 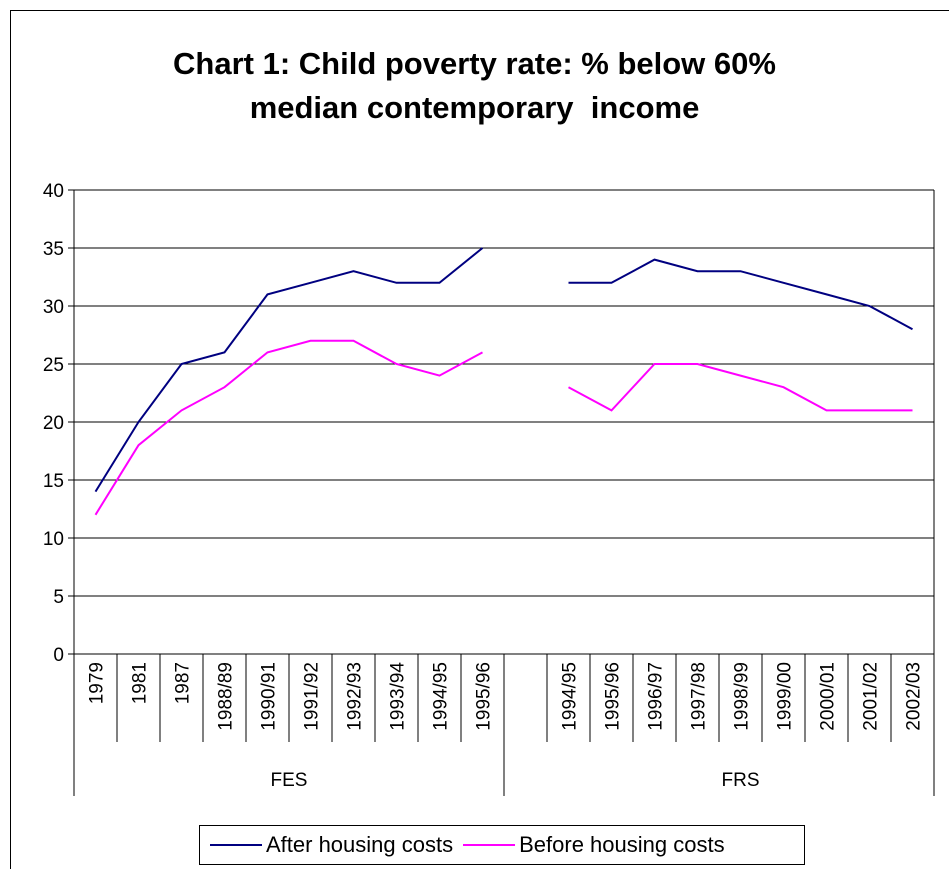 I want to click on legend: After housing costs Before housing costs, so click(x=502, y=845).